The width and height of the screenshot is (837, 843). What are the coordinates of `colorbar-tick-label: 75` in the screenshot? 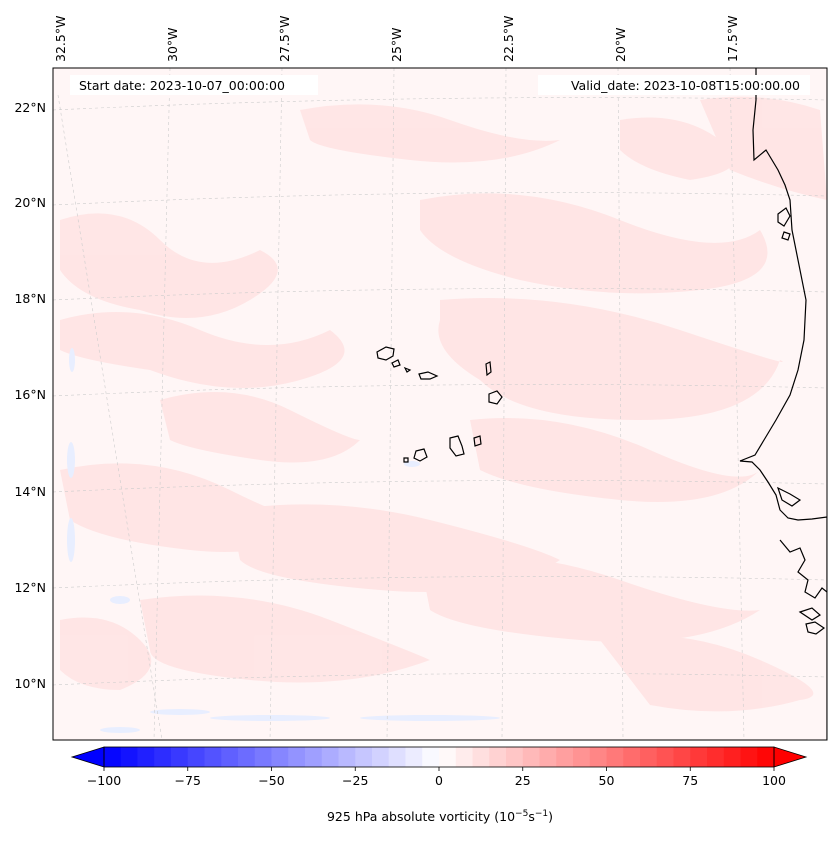 It's located at (690, 780).